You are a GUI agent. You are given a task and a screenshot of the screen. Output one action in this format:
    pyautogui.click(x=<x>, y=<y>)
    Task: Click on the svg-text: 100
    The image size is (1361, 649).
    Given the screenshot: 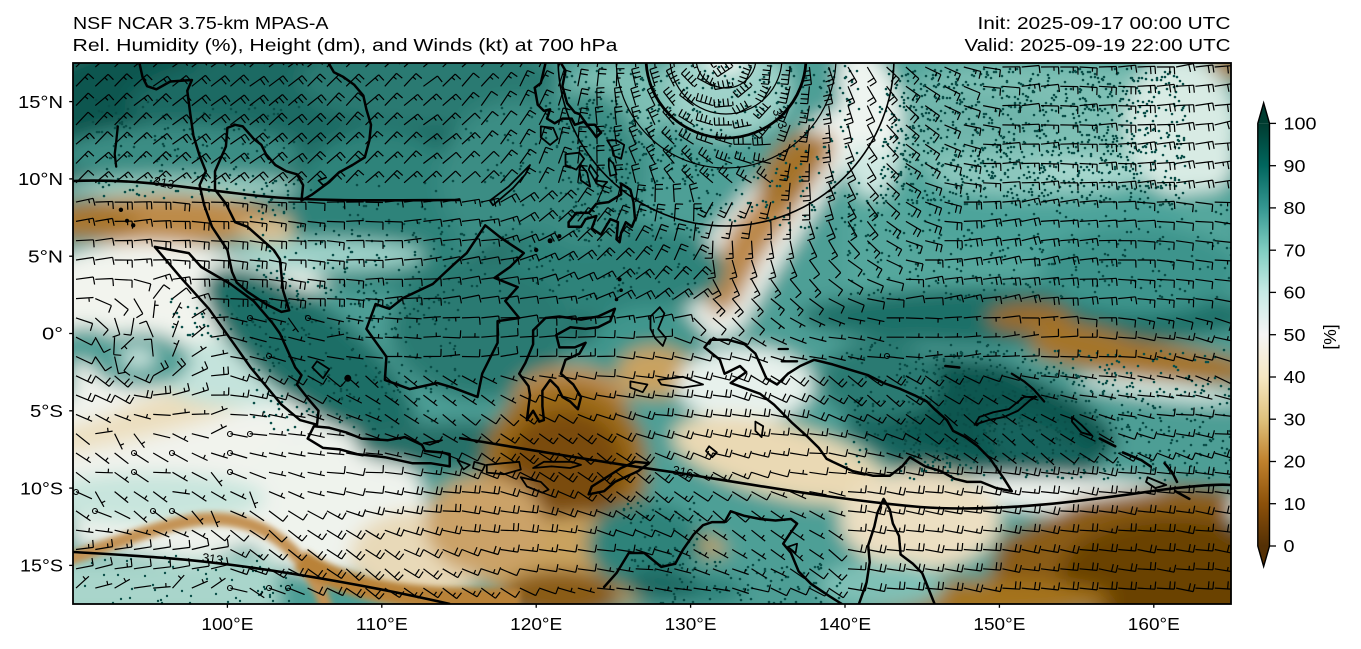 What is the action you would take?
    pyautogui.click(x=1300, y=124)
    